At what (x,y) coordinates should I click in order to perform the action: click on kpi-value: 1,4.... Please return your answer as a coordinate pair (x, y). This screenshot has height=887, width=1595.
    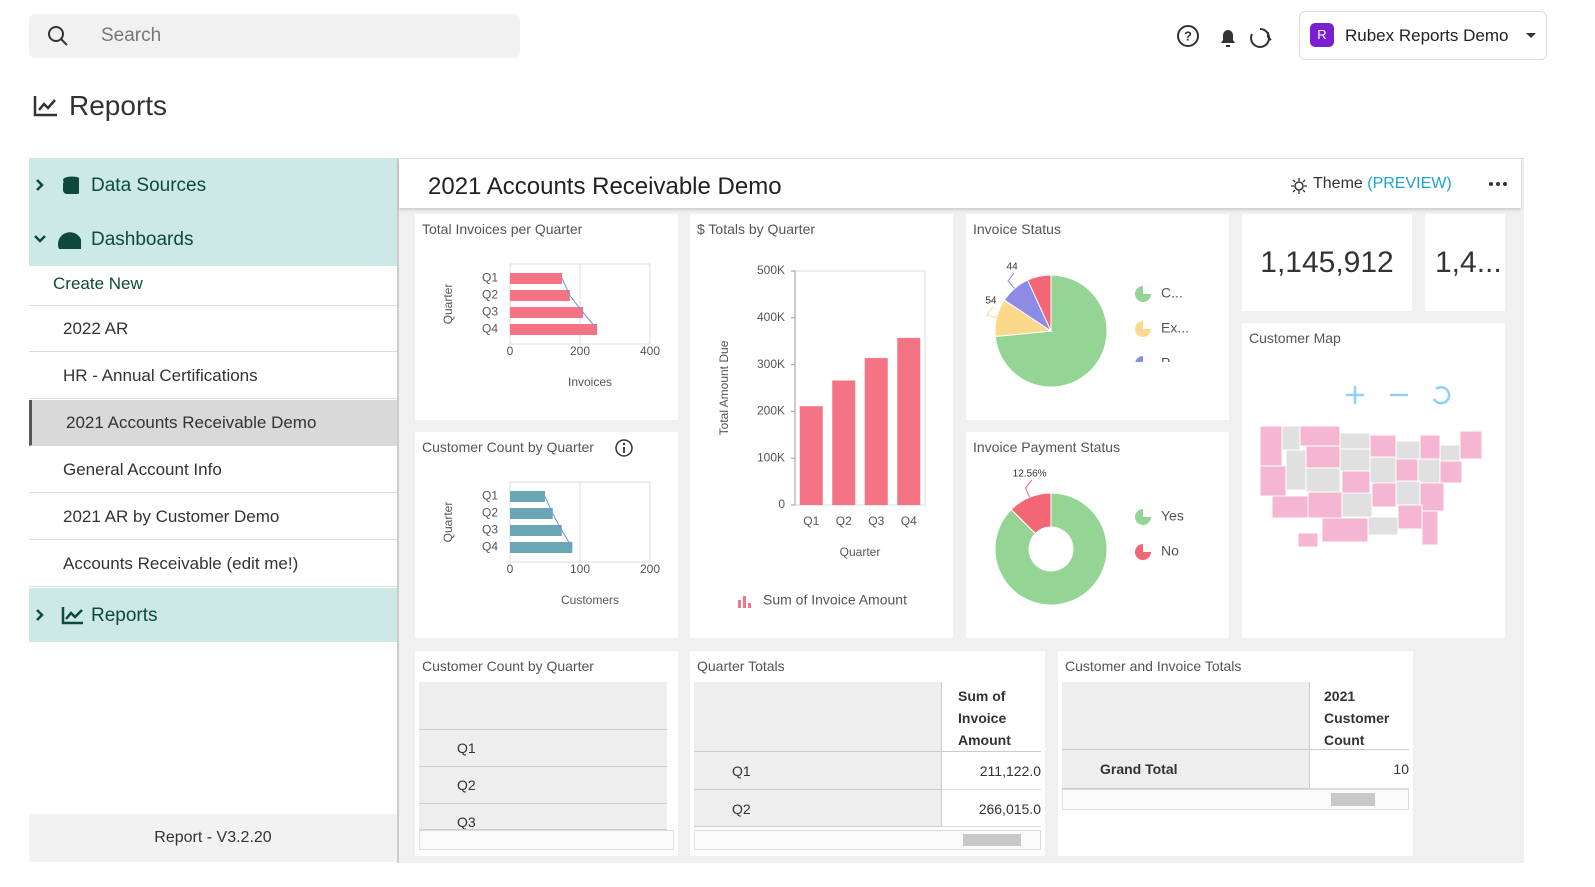
    Looking at the image, I should click on (1468, 262).